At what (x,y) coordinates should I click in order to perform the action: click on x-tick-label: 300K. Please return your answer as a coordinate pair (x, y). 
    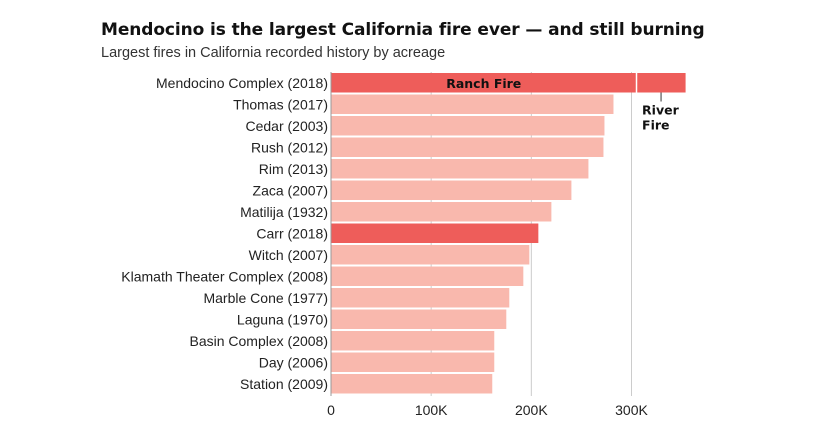
    Looking at the image, I should click on (631, 410).